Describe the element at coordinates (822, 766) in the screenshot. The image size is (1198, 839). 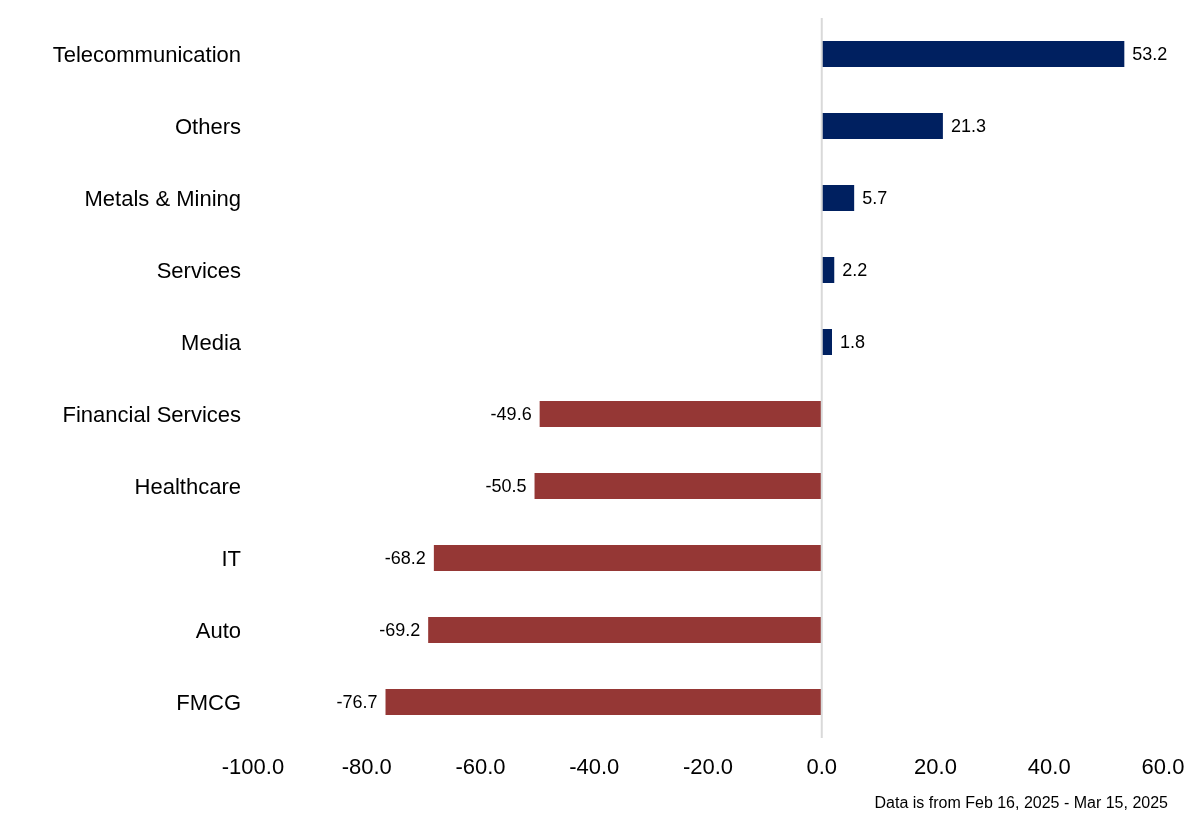
I see `x-tick-label: 0.0` at that location.